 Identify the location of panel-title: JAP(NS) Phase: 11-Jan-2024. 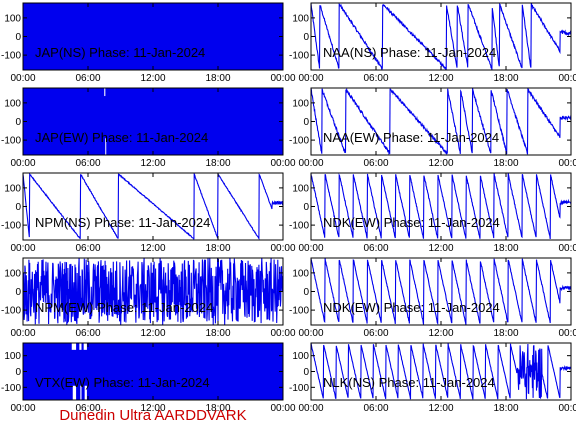
(120, 52).